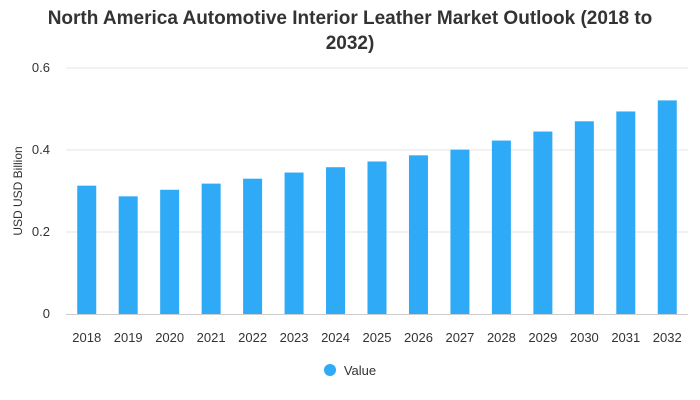  Describe the element at coordinates (128, 255) in the screenshot. I see `bar-2019` at that location.